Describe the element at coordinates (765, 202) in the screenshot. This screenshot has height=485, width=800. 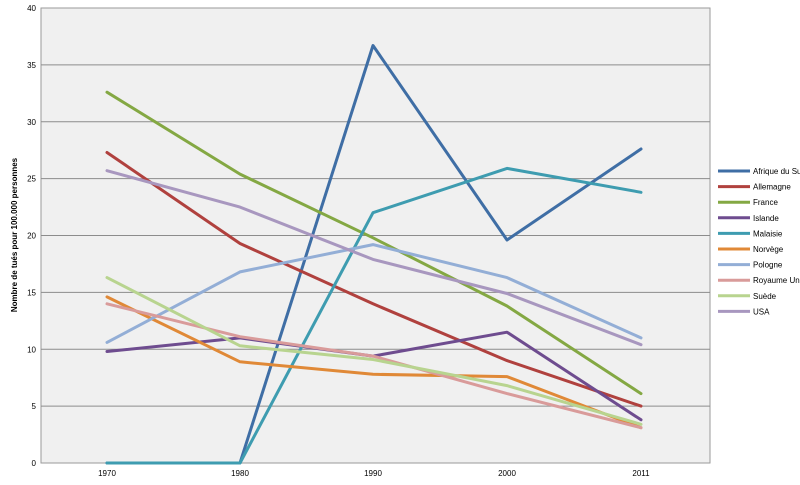
I see `legend-label: France` at that location.